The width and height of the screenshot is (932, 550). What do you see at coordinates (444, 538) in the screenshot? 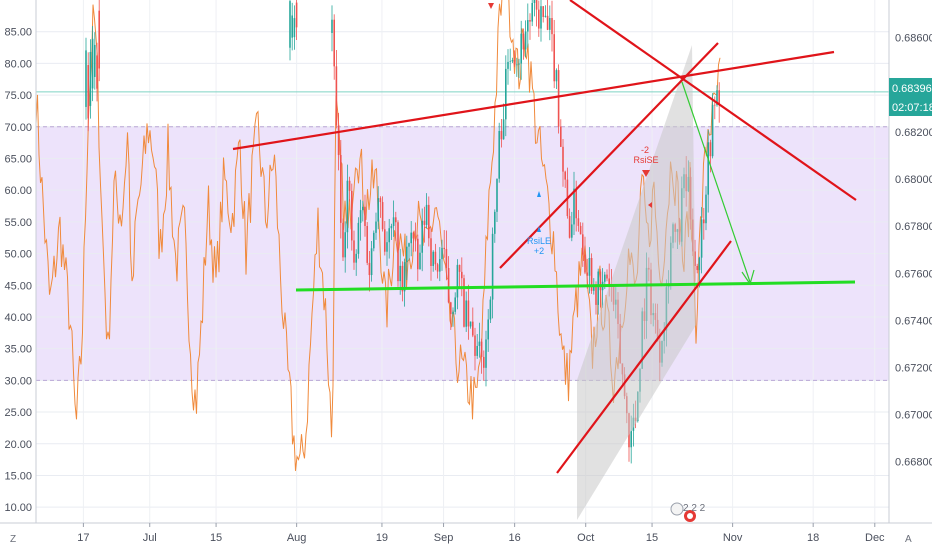
I see `x-tick-label: Sep` at bounding box center [444, 538].